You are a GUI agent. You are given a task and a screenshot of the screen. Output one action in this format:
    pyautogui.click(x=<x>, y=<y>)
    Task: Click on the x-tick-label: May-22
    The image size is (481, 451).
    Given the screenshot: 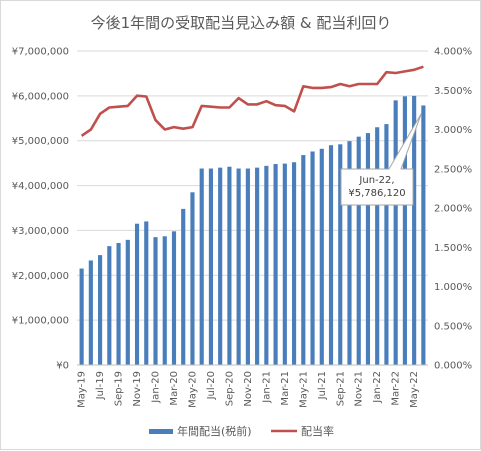 What is the action you would take?
    pyautogui.click(x=414, y=389)
    